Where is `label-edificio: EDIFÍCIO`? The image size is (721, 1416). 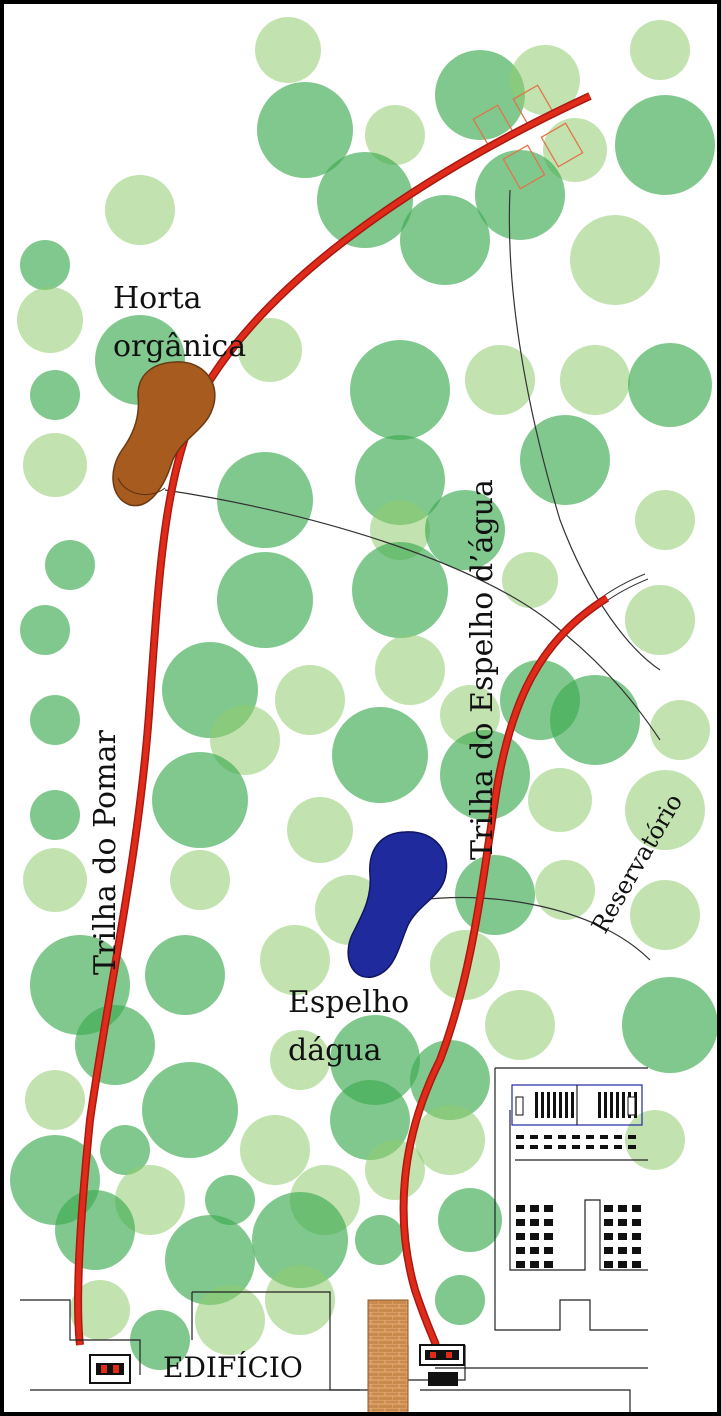
label-edificio: EDIFÍCIO is located at coordinates (233, 1367).